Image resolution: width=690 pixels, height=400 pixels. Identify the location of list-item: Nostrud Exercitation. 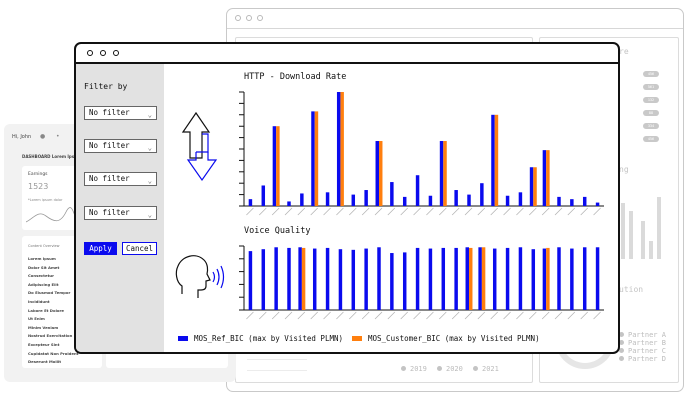
(50, 336).